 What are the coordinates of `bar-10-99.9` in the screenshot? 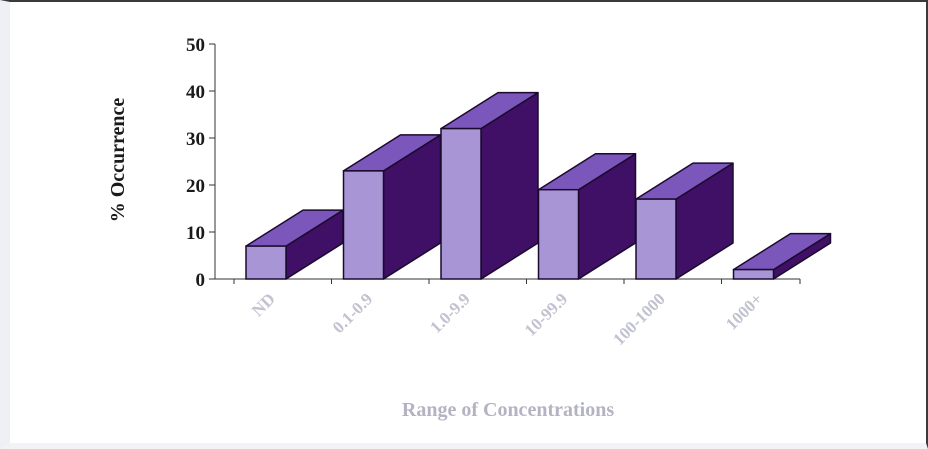 It's located at (587, 216).